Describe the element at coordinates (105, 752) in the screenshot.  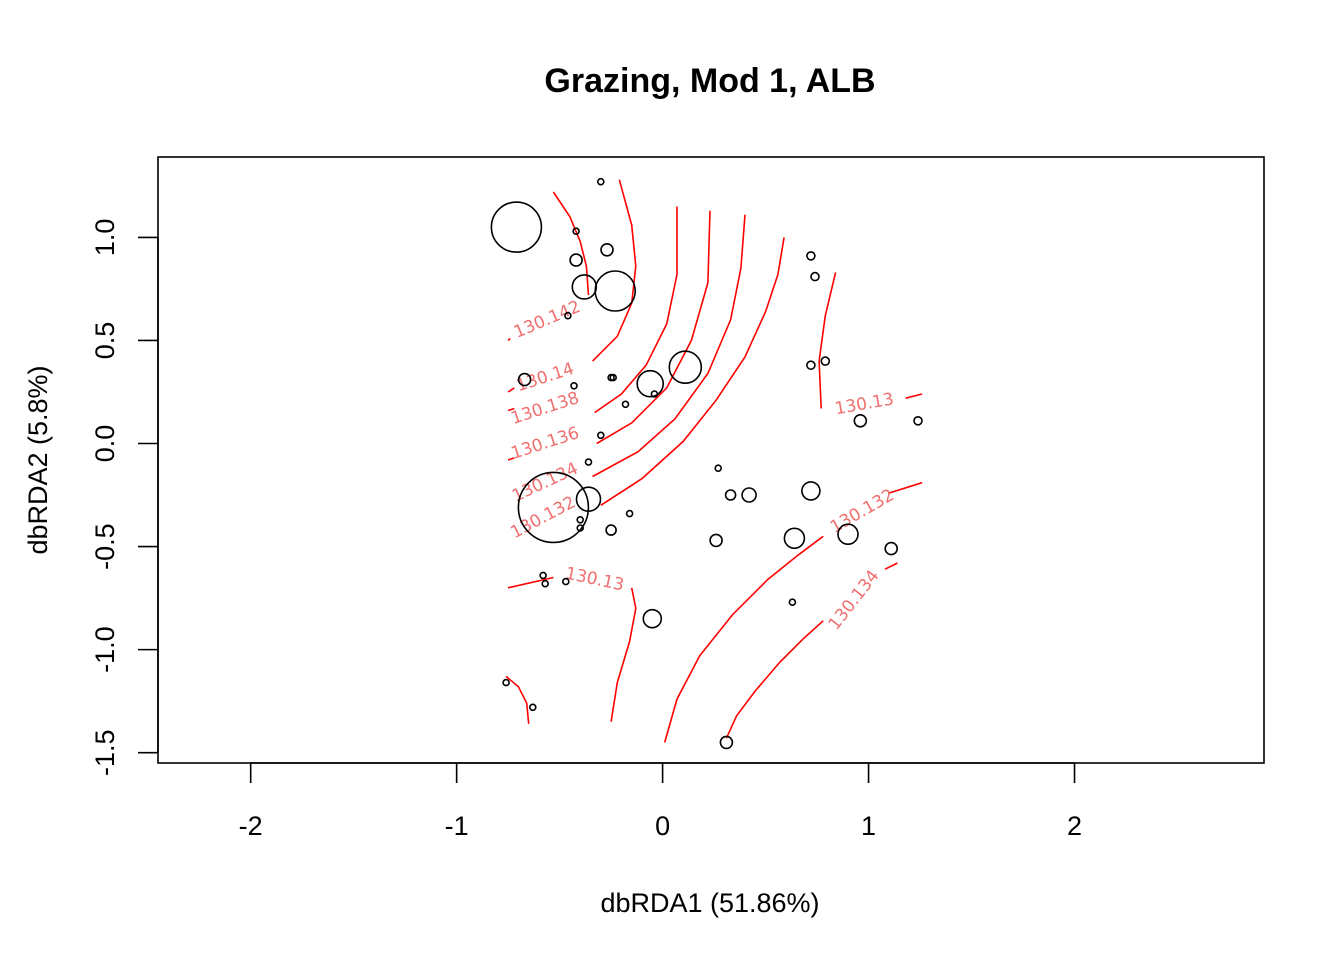
I see `y-tick-label-0: -1.5` at that location.